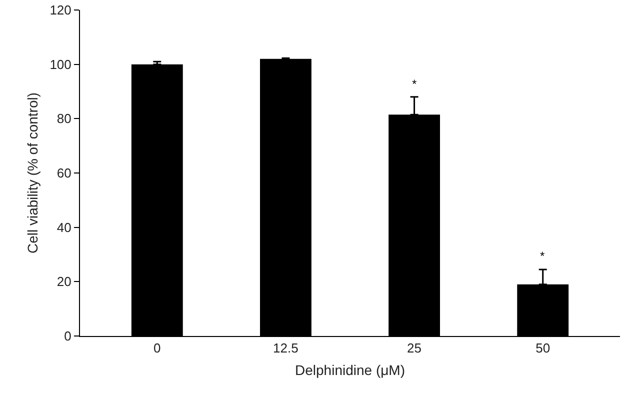 The height and width of the screenshot is (394, 635). What do you see at coordinates (64, 173) in the screenshot?
I see `y-tick-label: 60` at bounding box center [64, 173].